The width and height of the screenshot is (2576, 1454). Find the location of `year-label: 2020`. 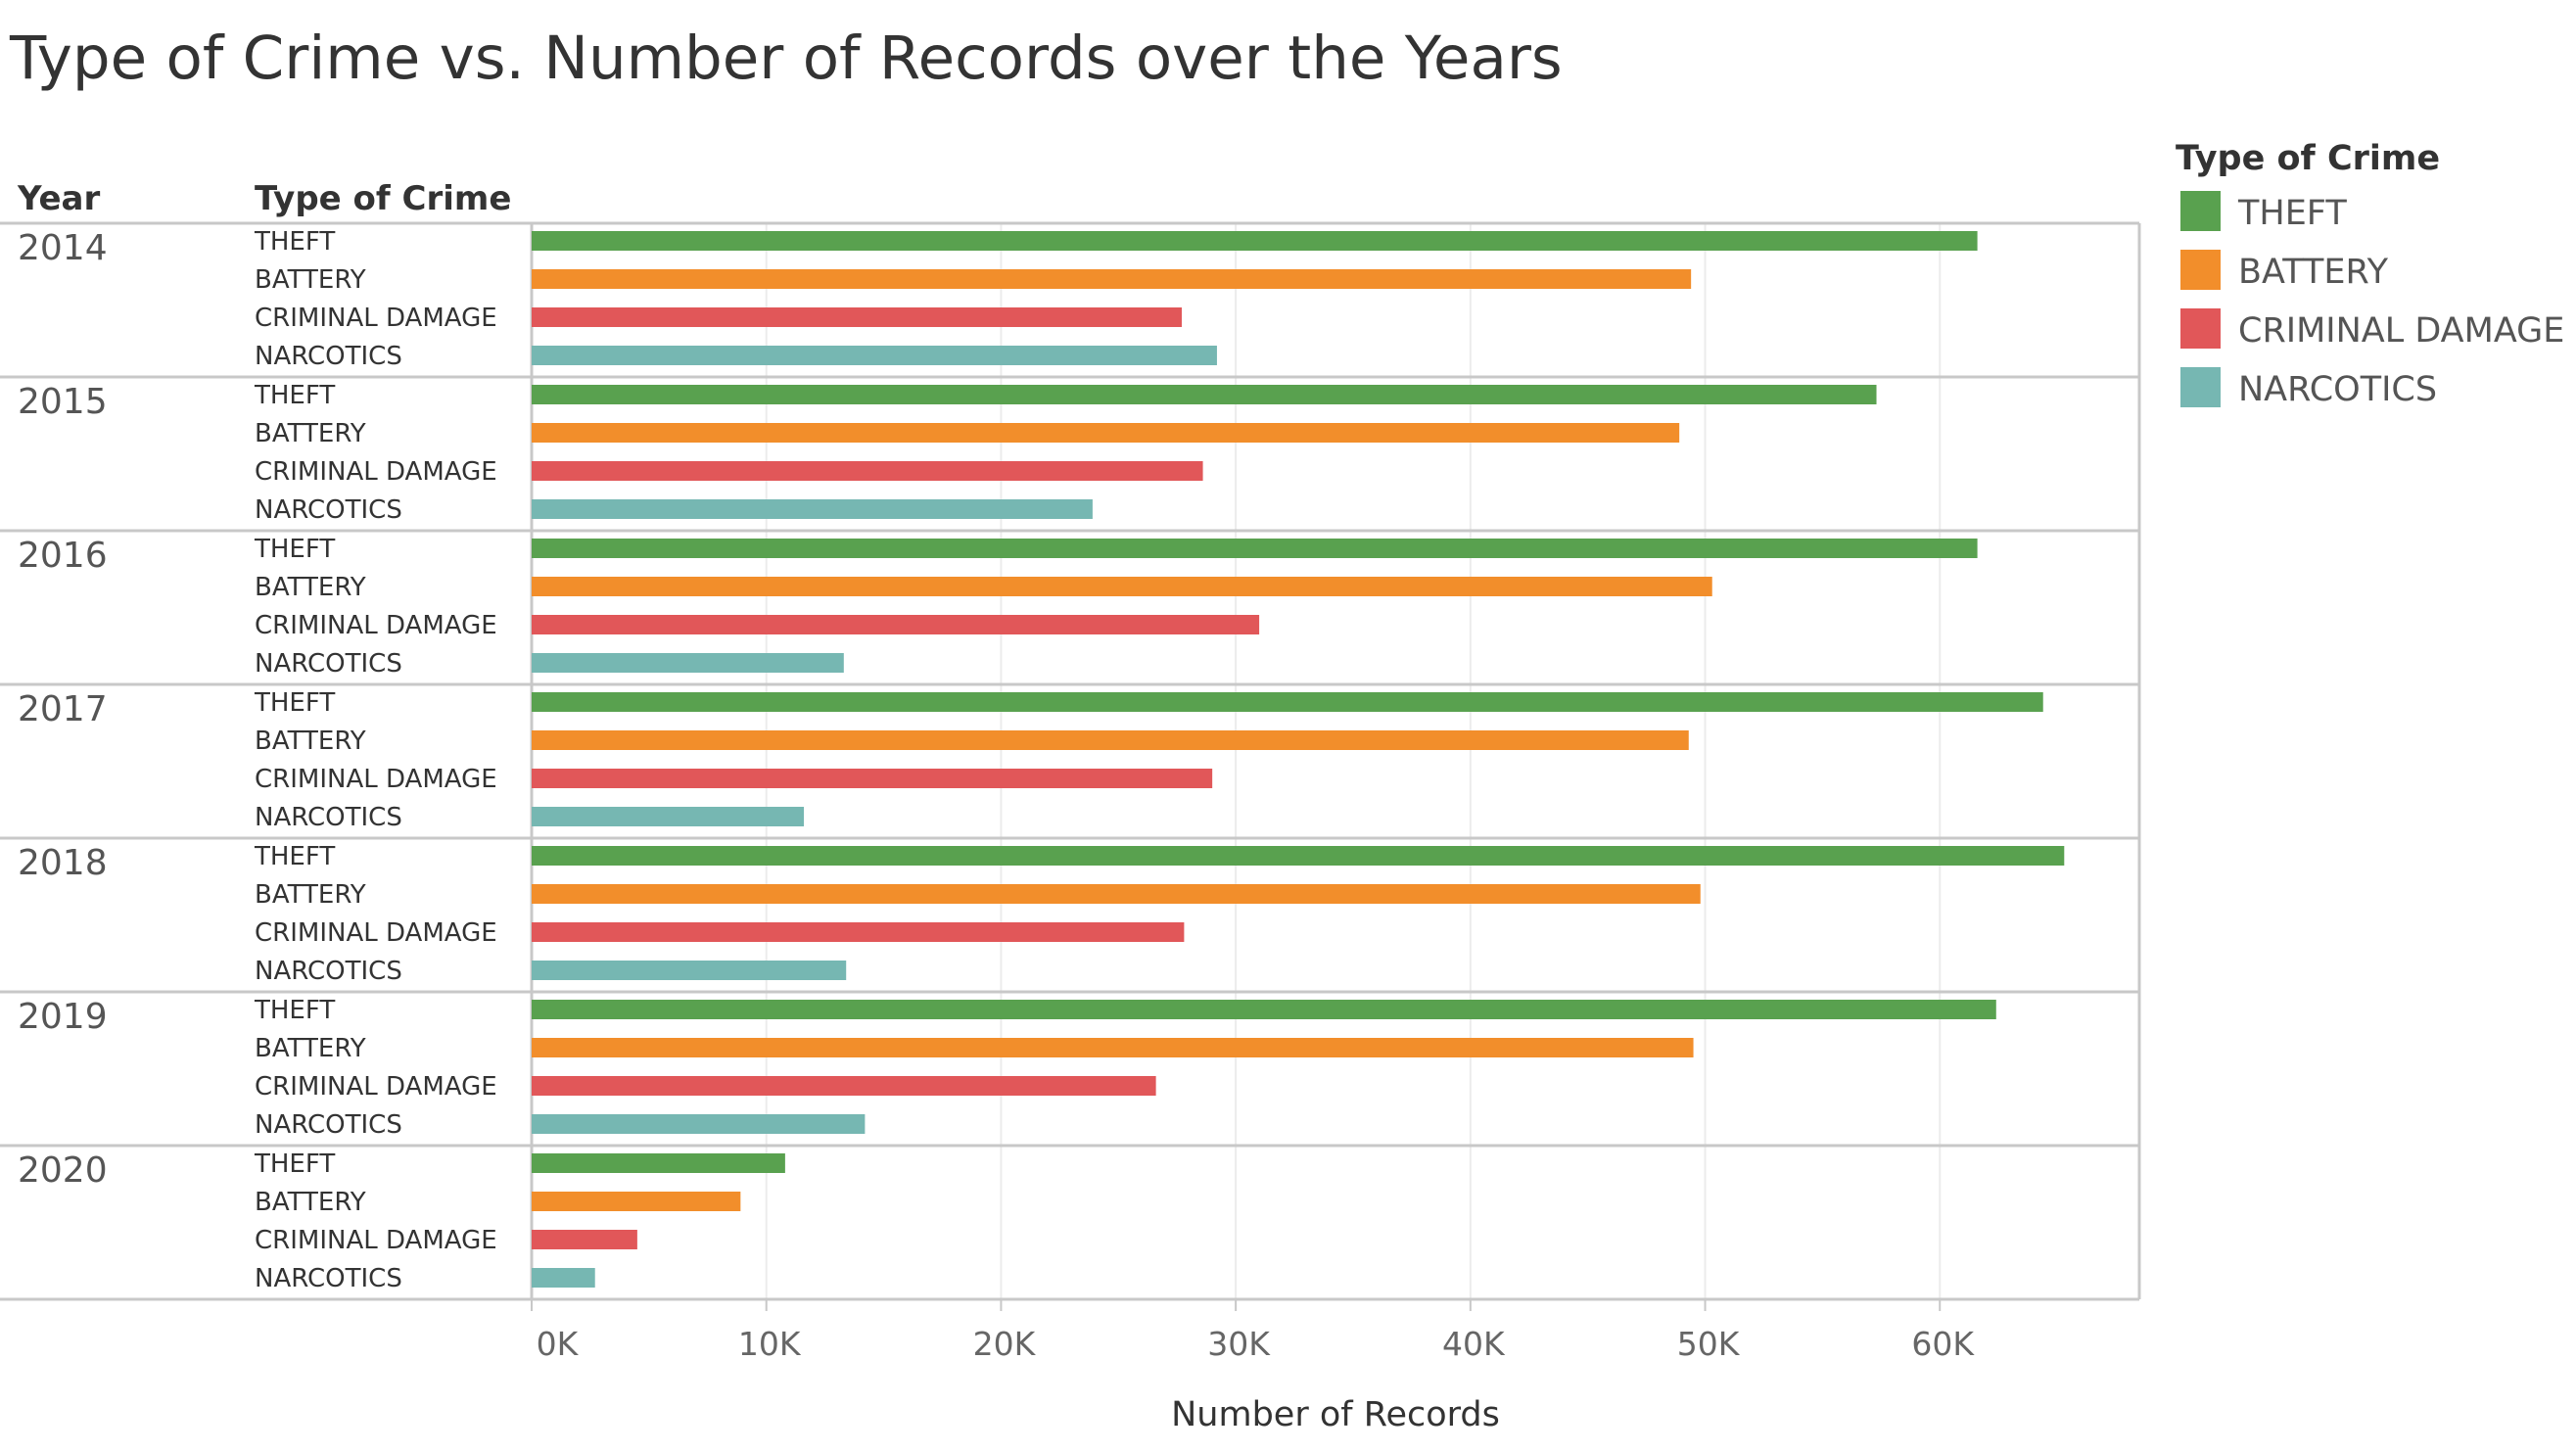

year-label: 2020 is located at coordinates (63, 1171).